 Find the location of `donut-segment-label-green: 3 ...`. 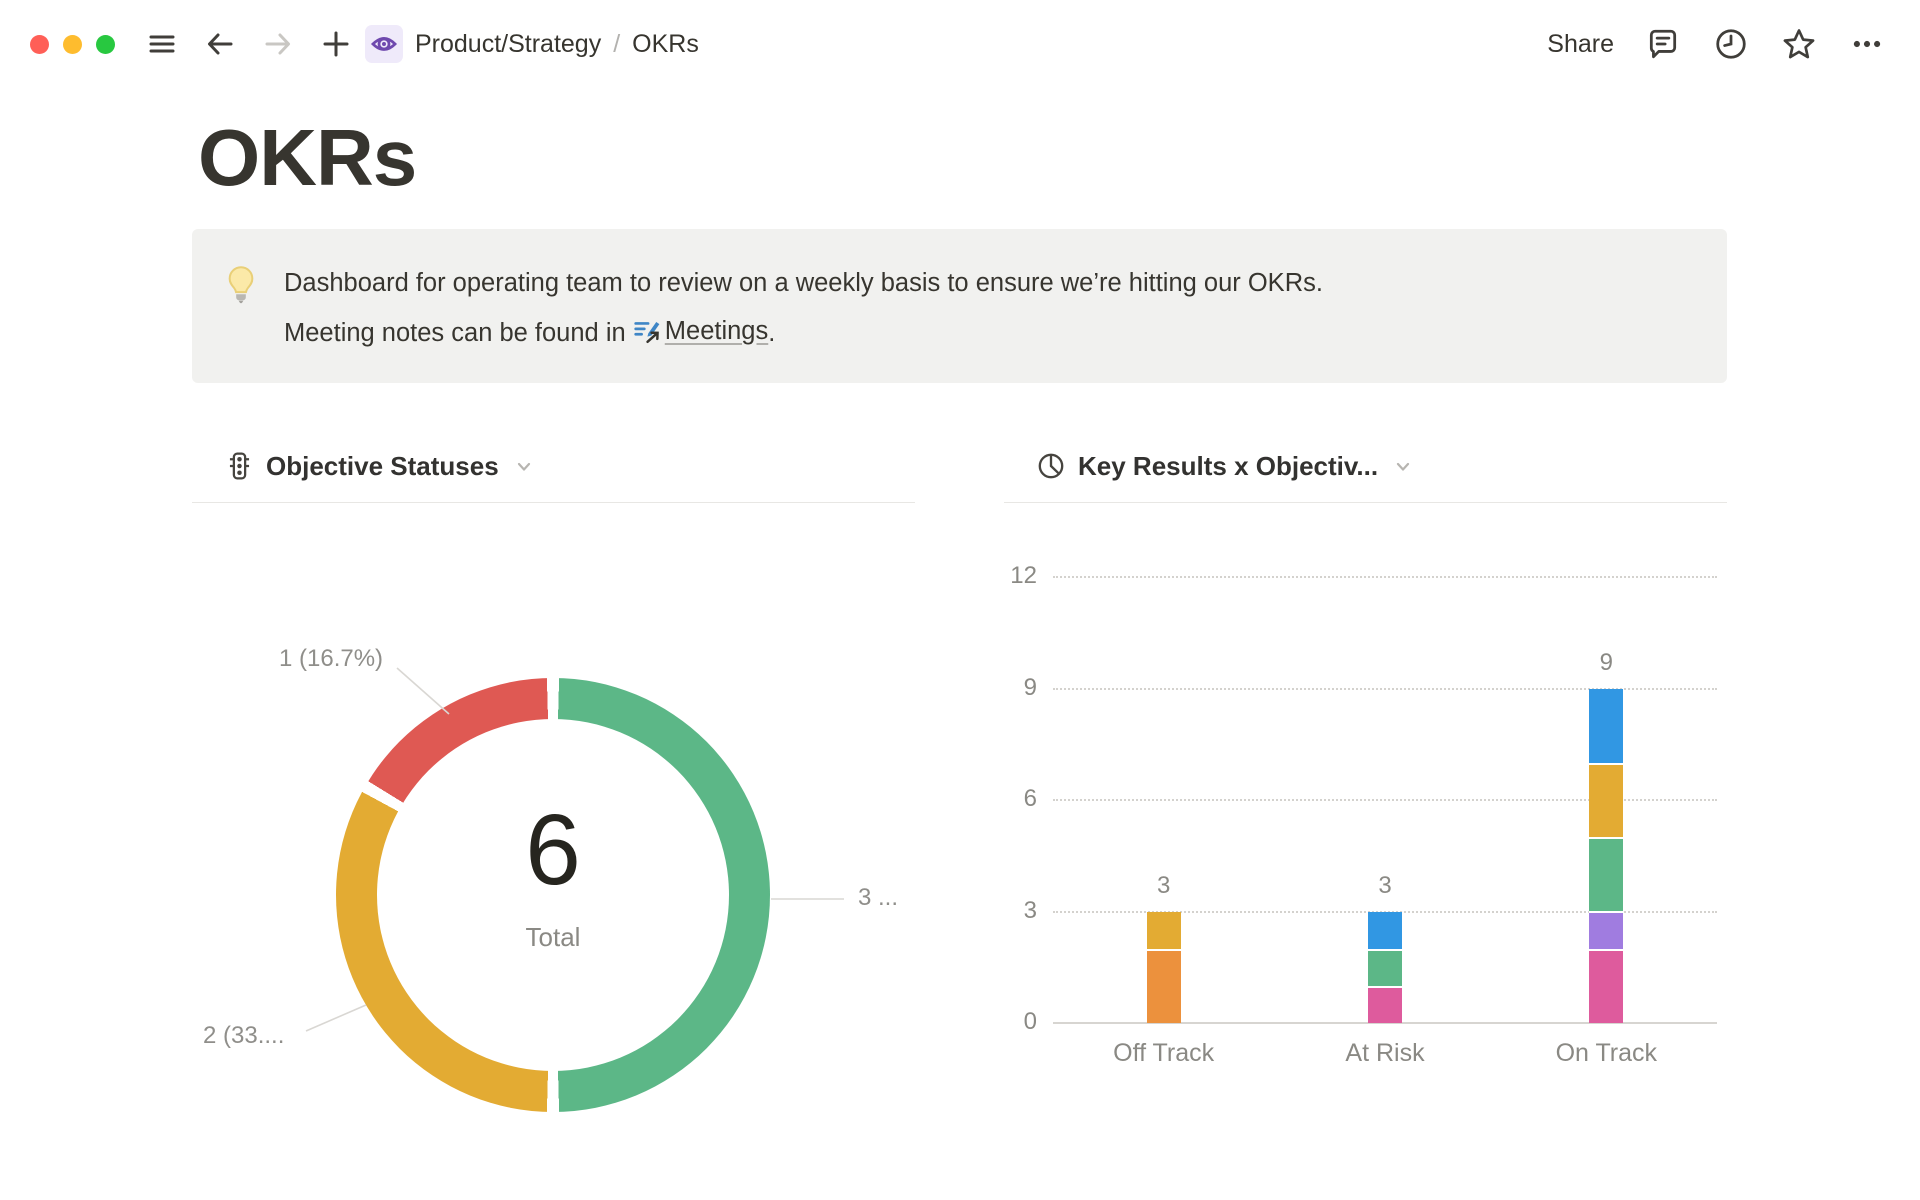

donut-segment-label-green: 3 ... is located at coordinates (878, 897).